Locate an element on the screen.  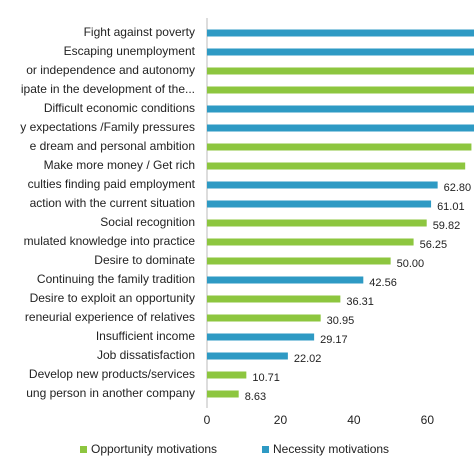
value-label: 50.00 is located at coordinates (411, 264).